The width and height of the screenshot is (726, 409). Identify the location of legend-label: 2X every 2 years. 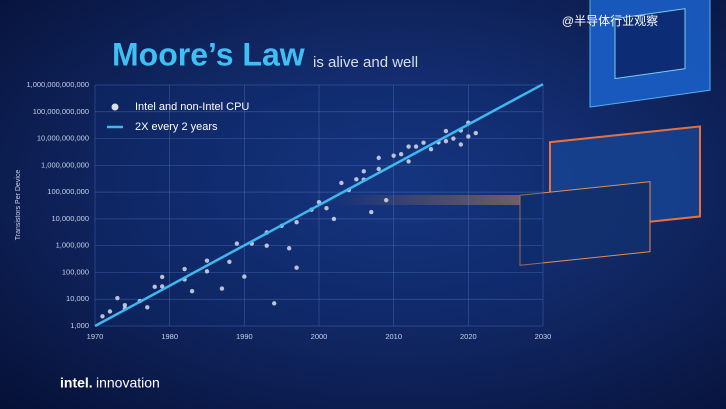
(176, 127).